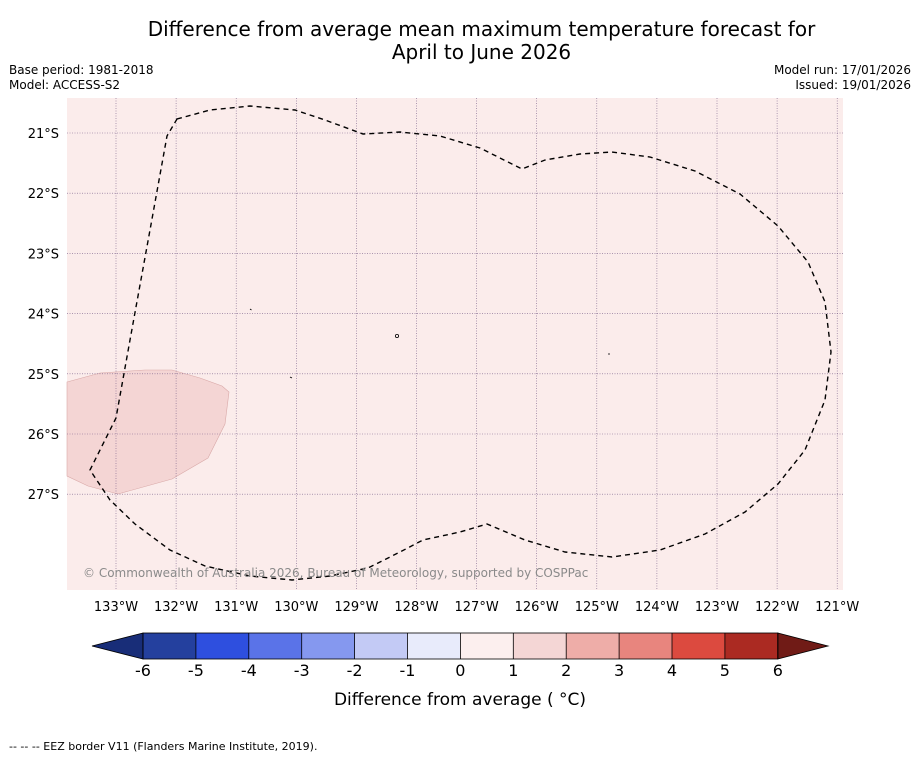 The image size is (919, 758). Describe the element at coordinates (416, 607) in the screenshot. I see `longitude-label: 128°W` at that location.